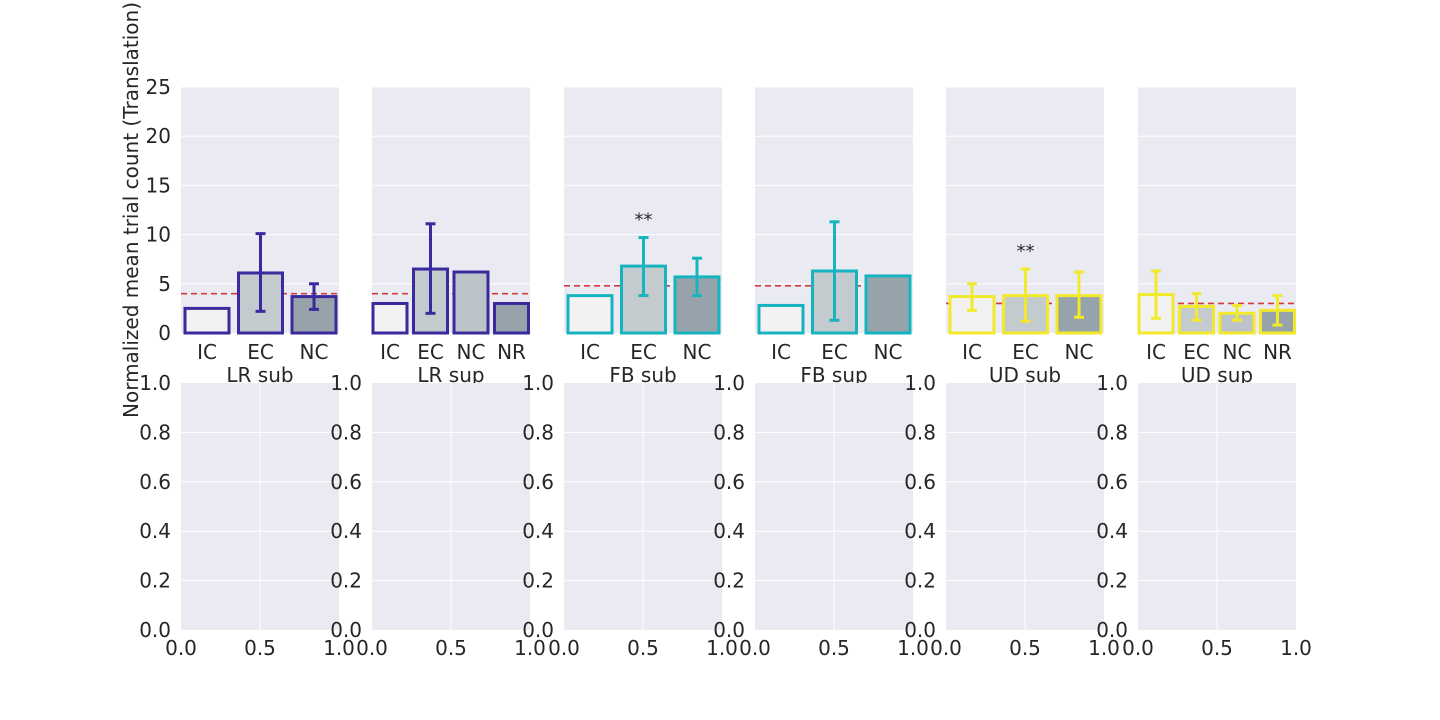 The height and width of the screenshot is (720, 1440). Describe the element at coordinates (1204, 515) in the screenshot. I see `subplot-12: 0.0 0.2 0.4 0.6 0.8 1.0 0.0 0.5 1.0` at that location.